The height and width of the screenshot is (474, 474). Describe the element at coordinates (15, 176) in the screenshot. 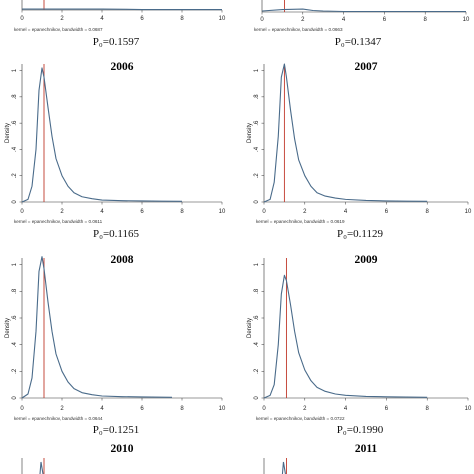

I see `y-tick-label-2-1: .2` at that location.